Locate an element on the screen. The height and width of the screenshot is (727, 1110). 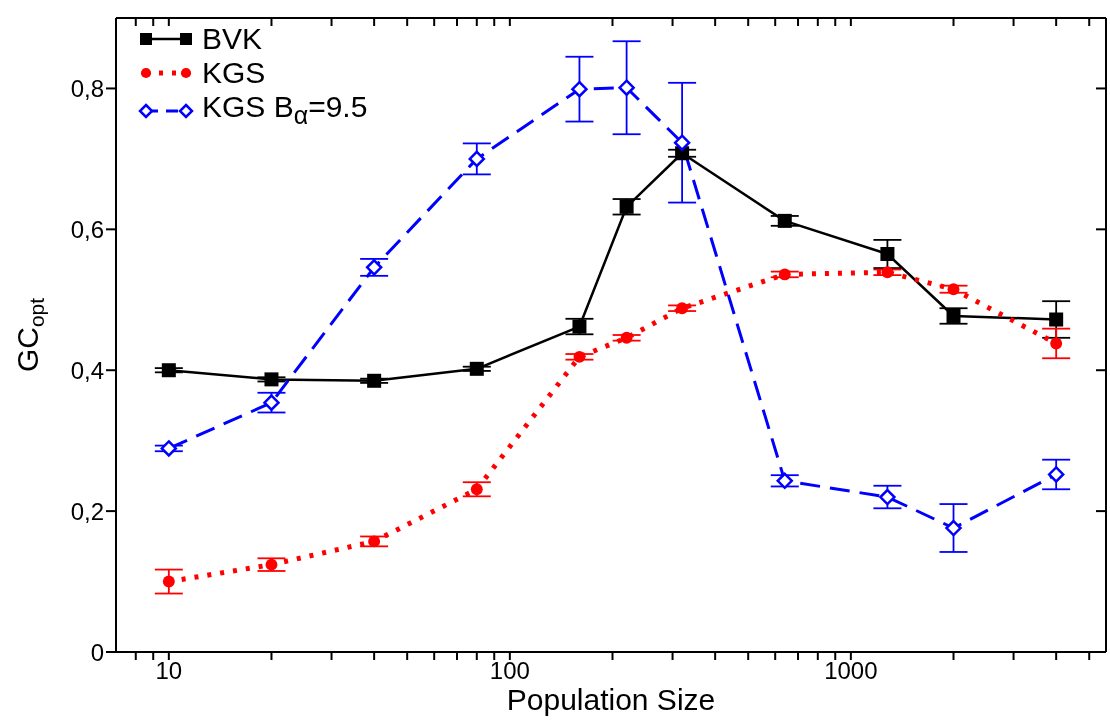
x-tick-label: 100 is located at coordinates (509, 671).